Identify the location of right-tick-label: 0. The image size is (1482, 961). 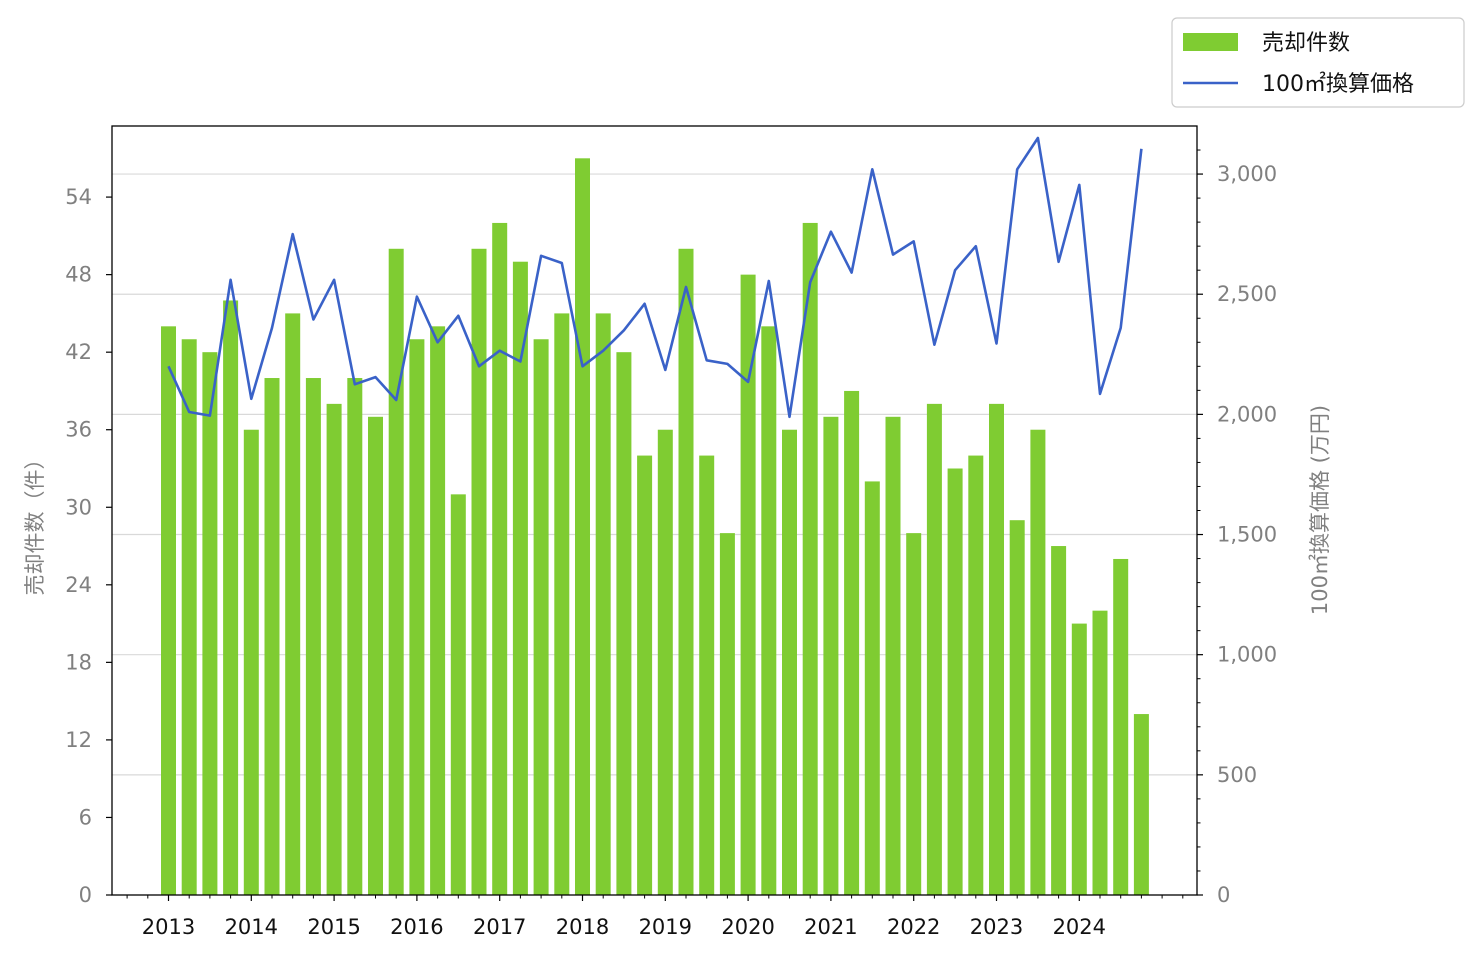
(1223, 895).